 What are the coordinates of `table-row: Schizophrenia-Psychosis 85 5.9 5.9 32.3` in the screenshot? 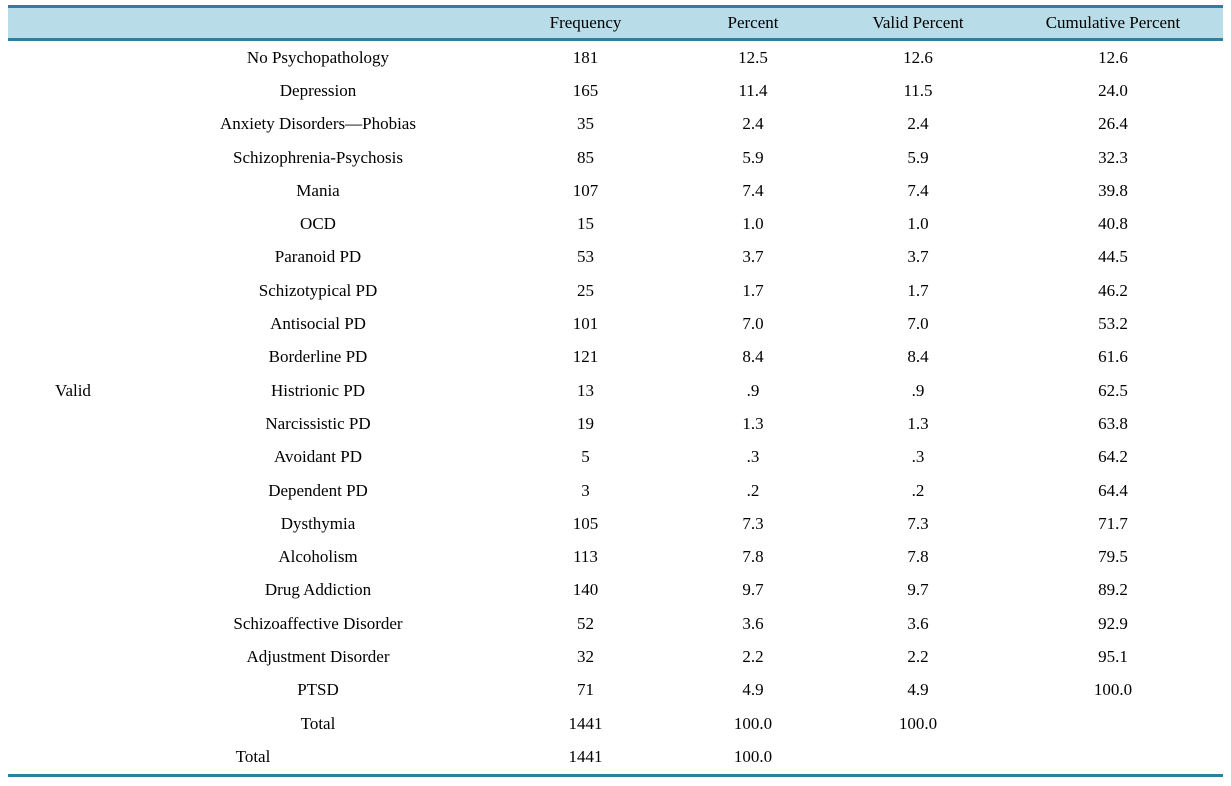 It's located at (615, 157).